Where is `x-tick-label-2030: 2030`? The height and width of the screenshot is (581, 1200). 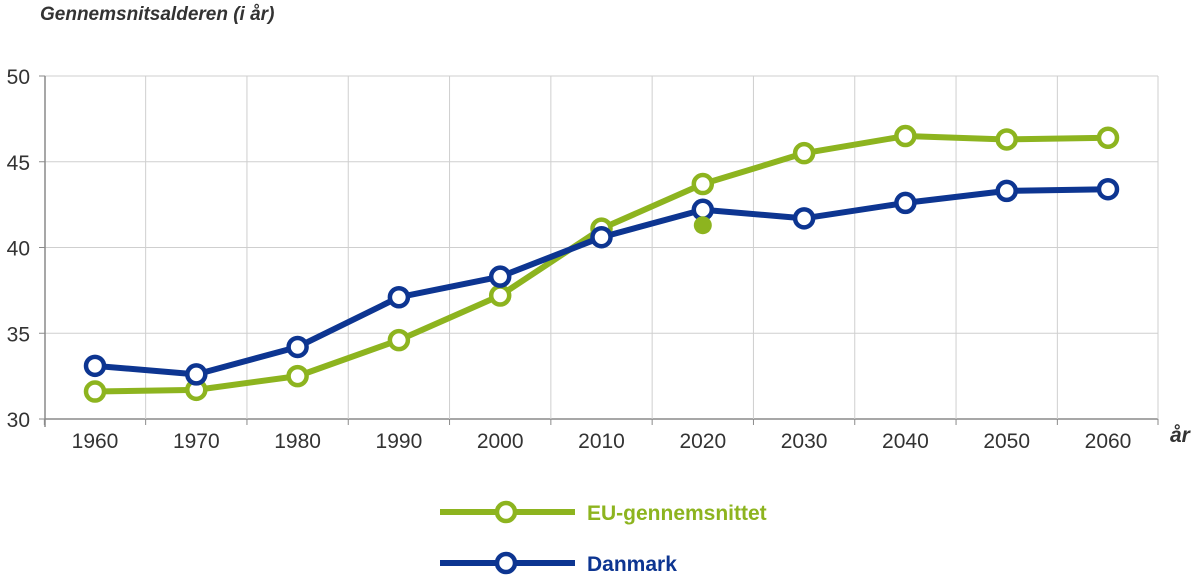 x-tick-label-2030: 2030 is located at coordinates (804, 441).